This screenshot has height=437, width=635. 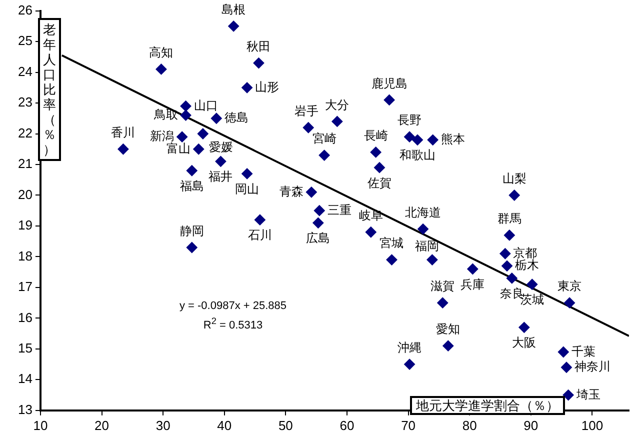 What do you see at coordinates (25, 409) in the screenshot?
I see `y-tick-label: 13` at bounding box center [25, 409].